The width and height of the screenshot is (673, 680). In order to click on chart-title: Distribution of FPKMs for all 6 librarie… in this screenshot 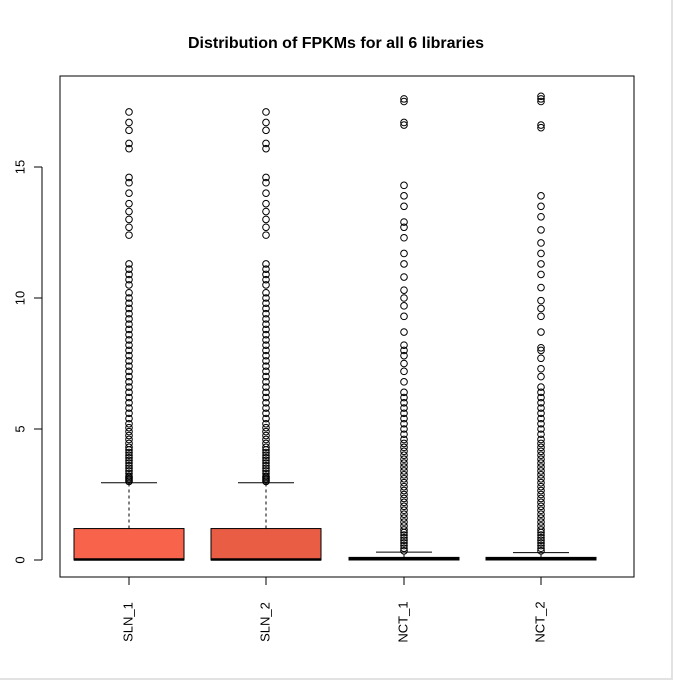, I will do `click(336, 43)`.